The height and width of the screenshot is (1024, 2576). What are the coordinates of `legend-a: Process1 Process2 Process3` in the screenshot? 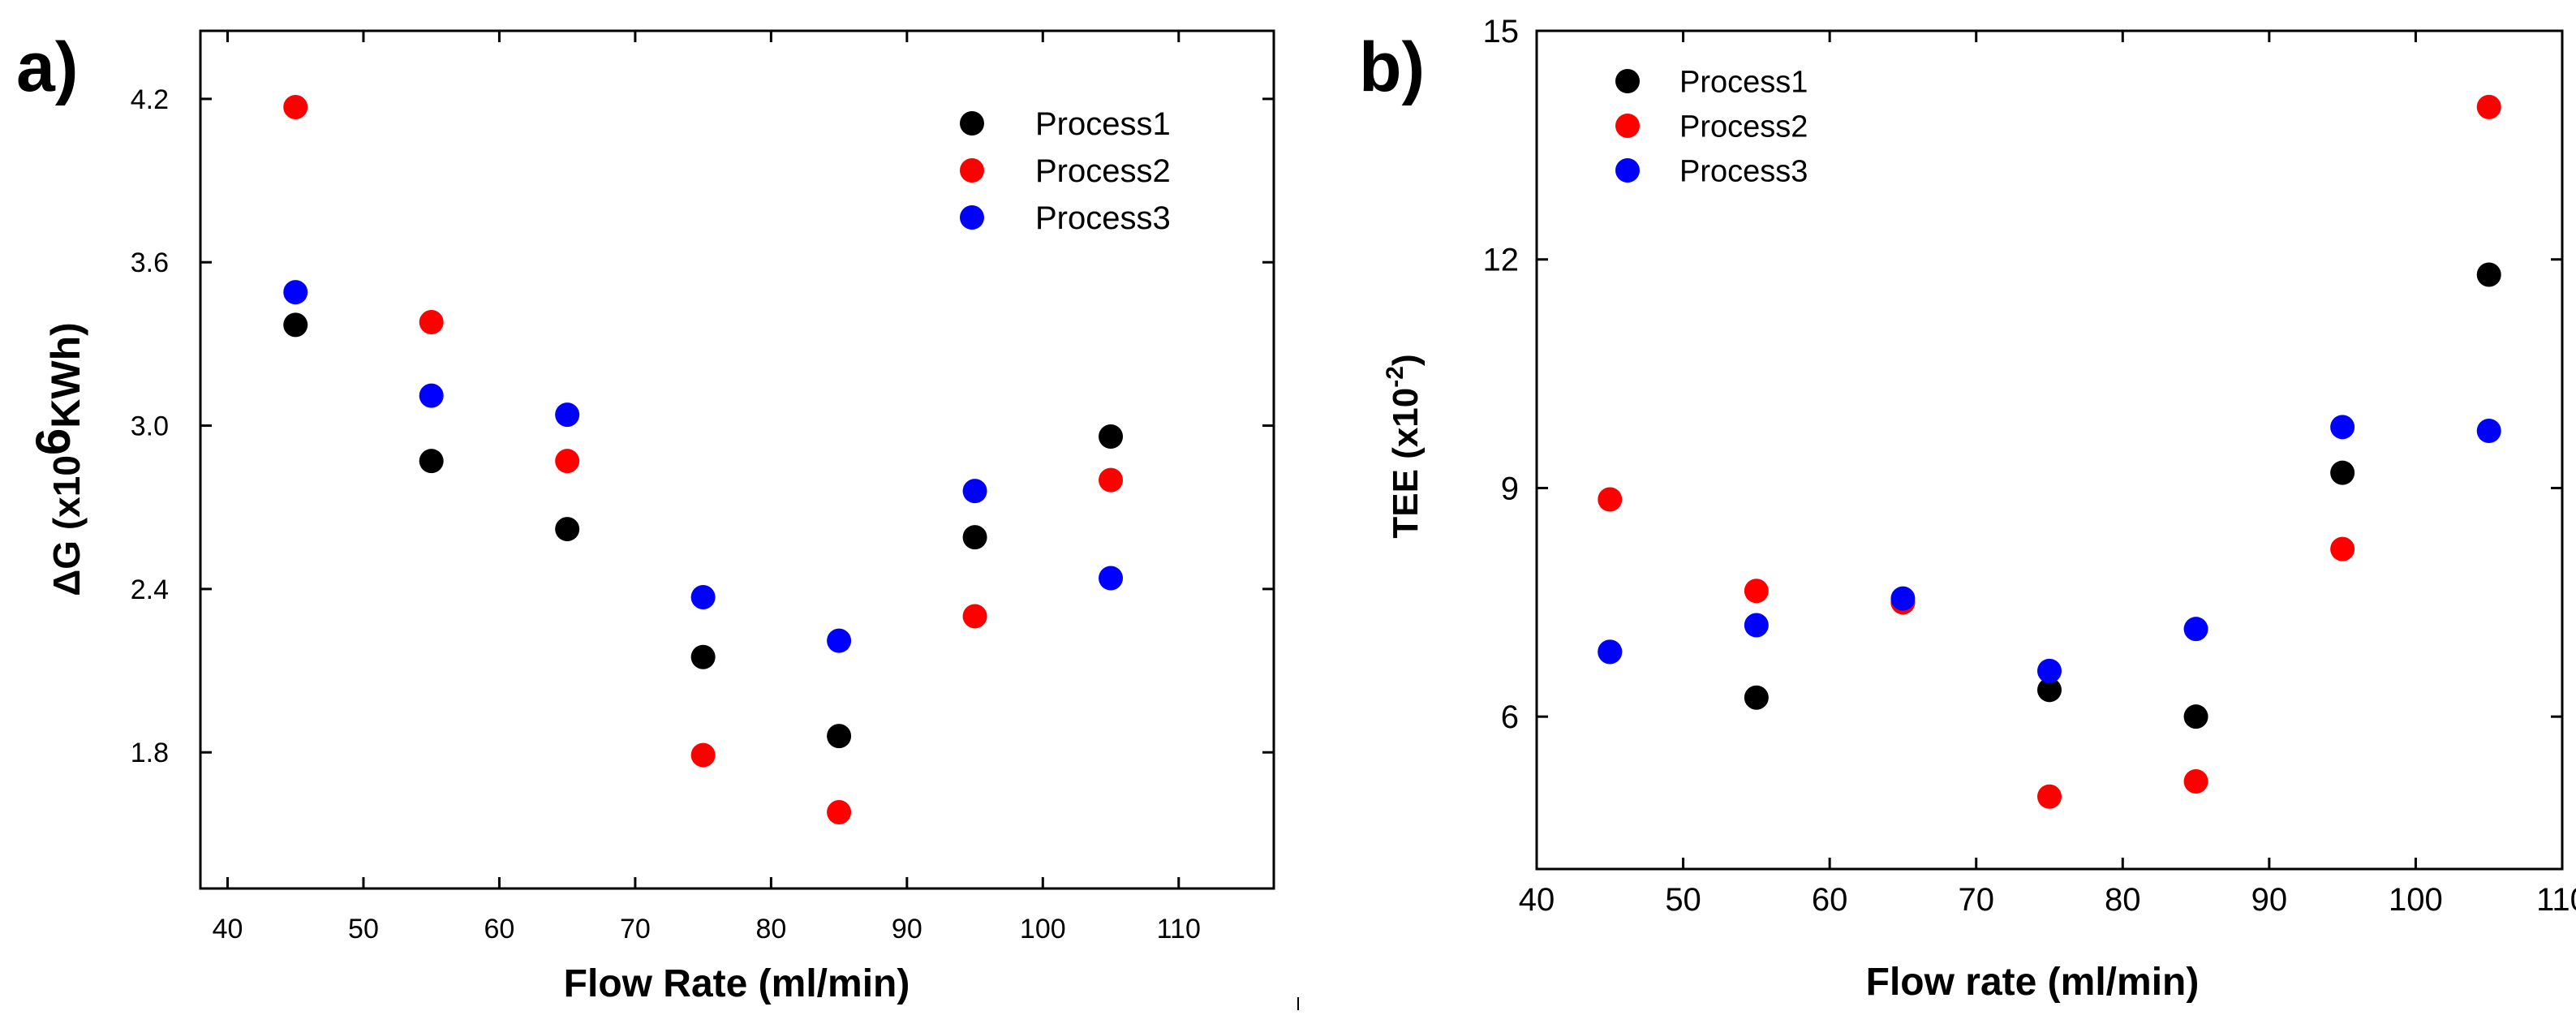 It's located at (1065, 171).